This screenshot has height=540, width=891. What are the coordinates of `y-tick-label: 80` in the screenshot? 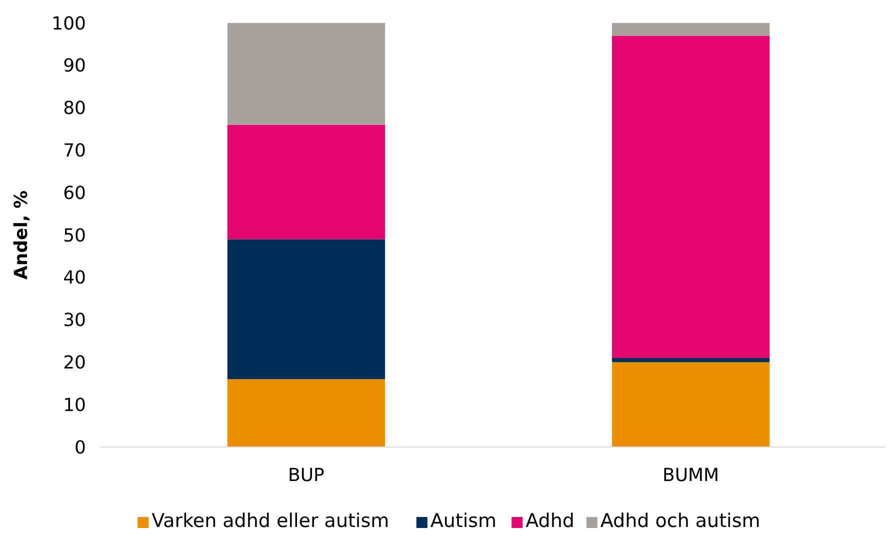 It's located at (74, 109).